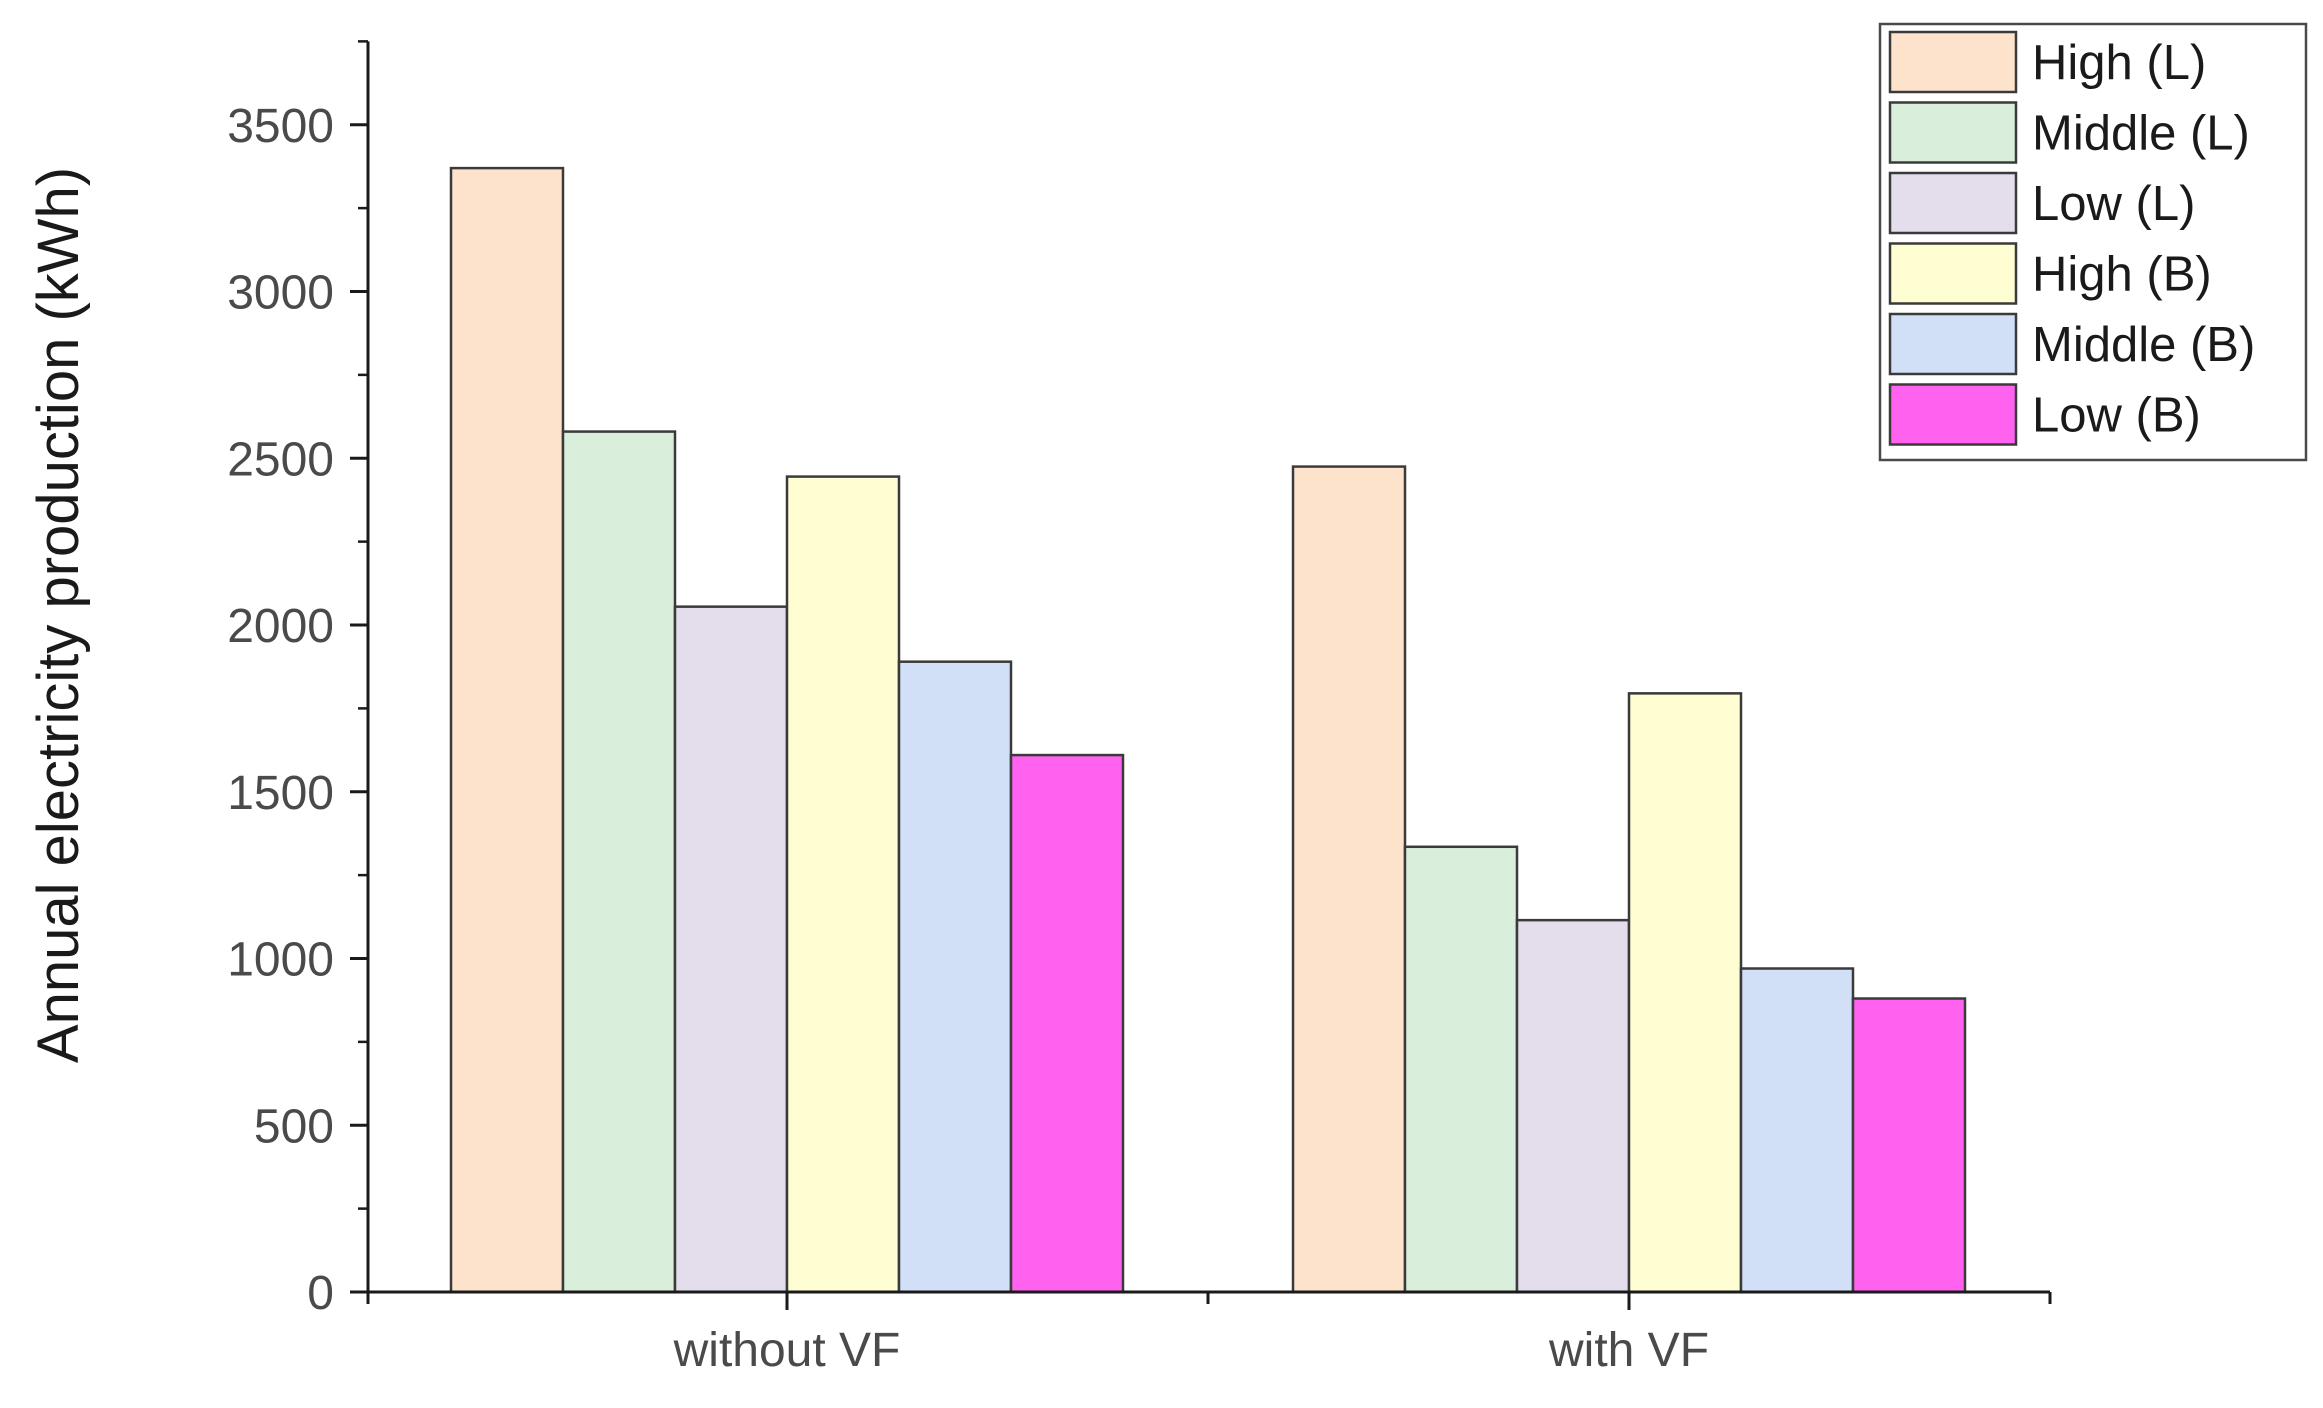 This screenshot has height=1408, width=2323. What do you see at coordinates (2143, 345) in the screenshot?
I see `legend-label: Middle (B)` at bounding box center [2143, 345].